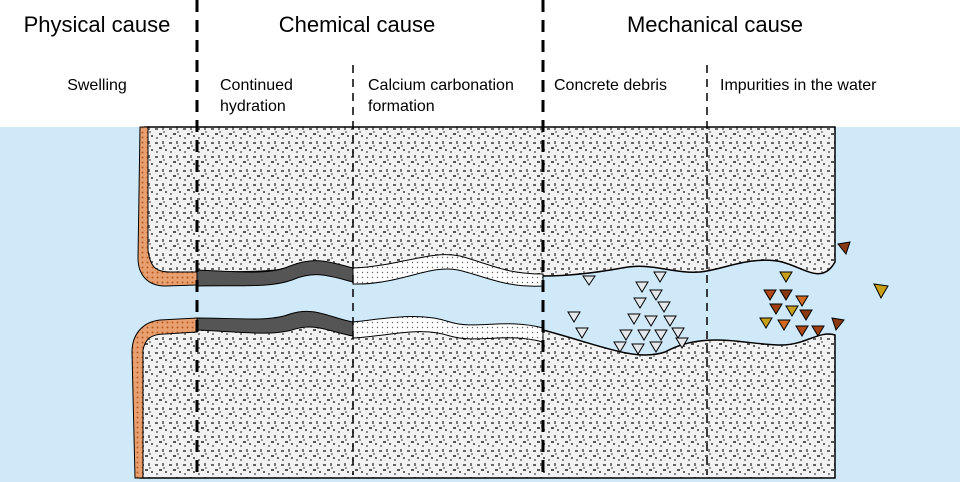  Describe the element at coordinates (164, 398) in the screenshot. I see `swelling-bottom` at that location.